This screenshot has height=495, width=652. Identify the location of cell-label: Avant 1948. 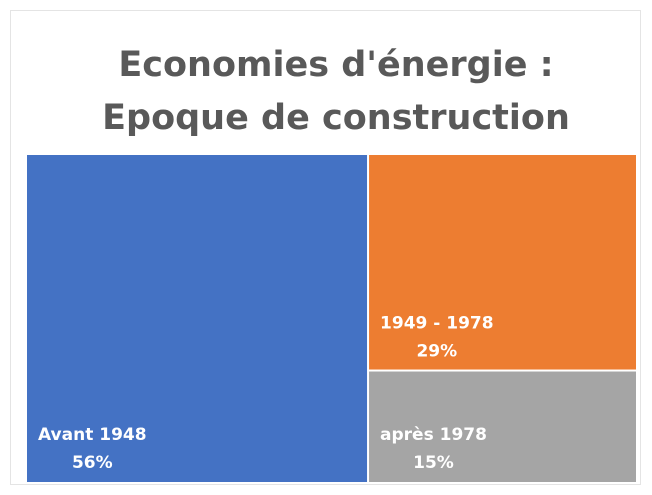
(92, 435).